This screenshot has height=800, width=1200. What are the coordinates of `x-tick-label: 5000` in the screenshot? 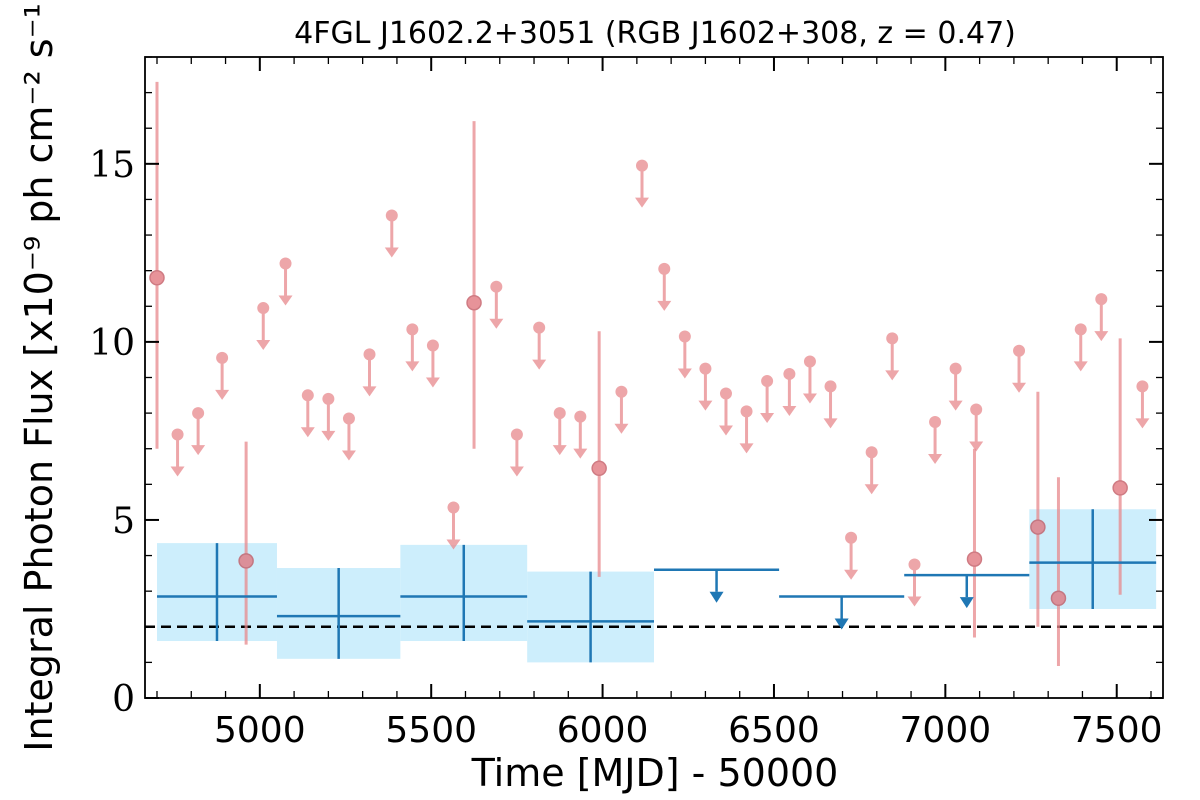 It's located at (260, 730).